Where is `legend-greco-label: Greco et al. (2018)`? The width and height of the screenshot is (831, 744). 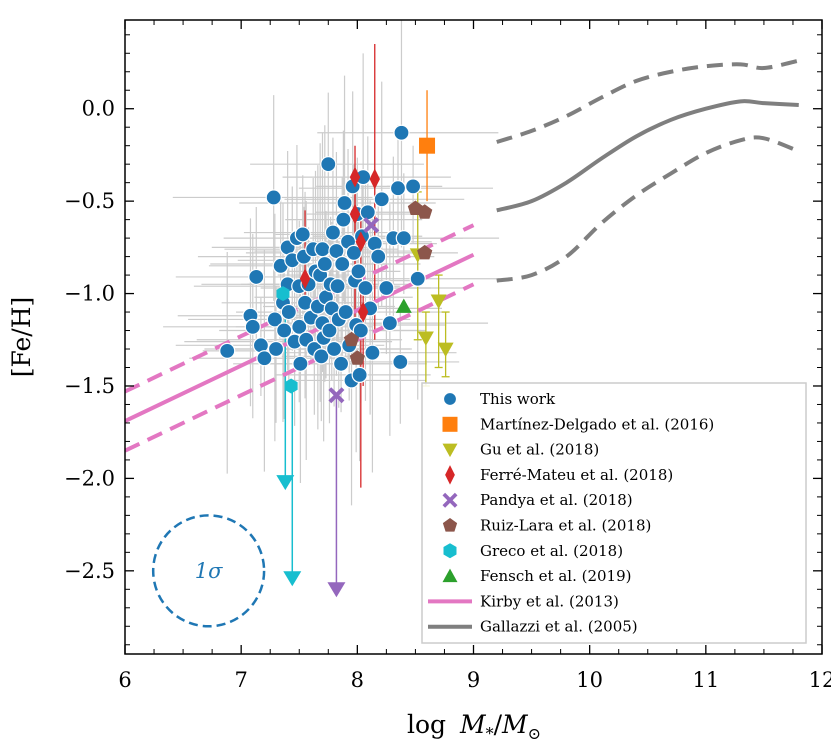
legend-greco-label: Greco et al. (2018) is located at coordinates (551, 551).